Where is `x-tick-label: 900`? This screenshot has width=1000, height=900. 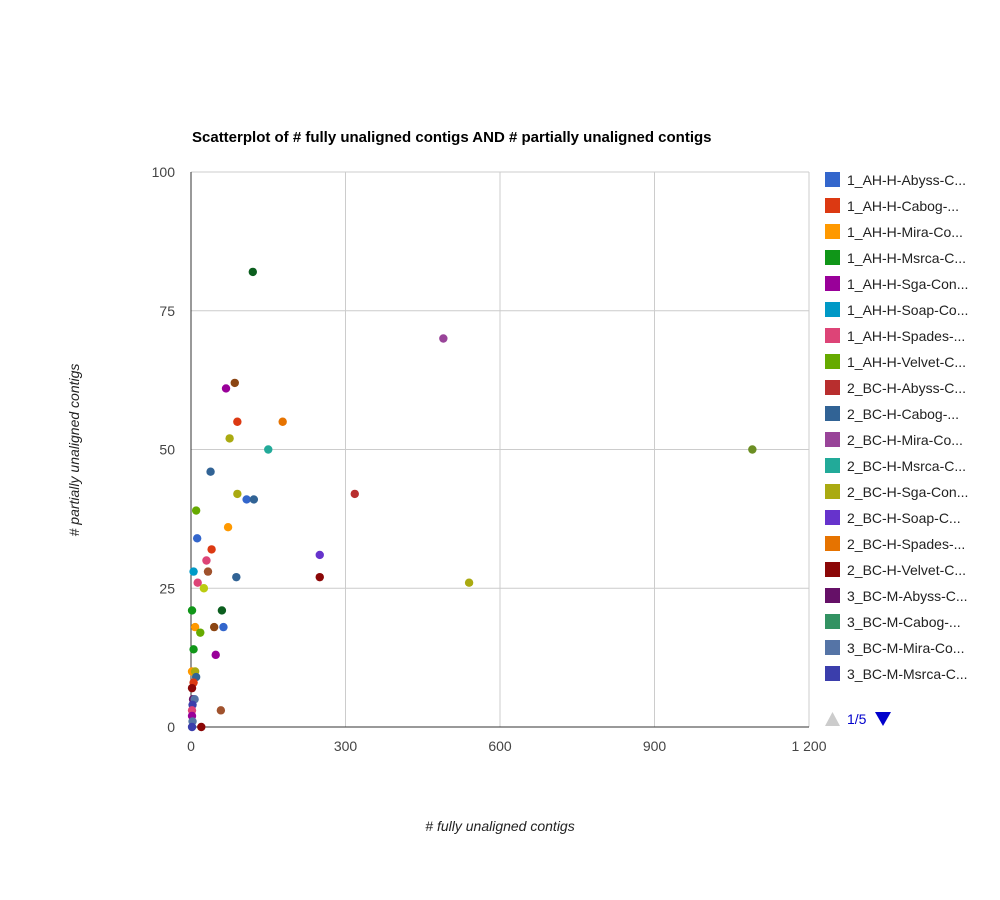 x-tick-label: 900 is located at coordinates (655, 746).